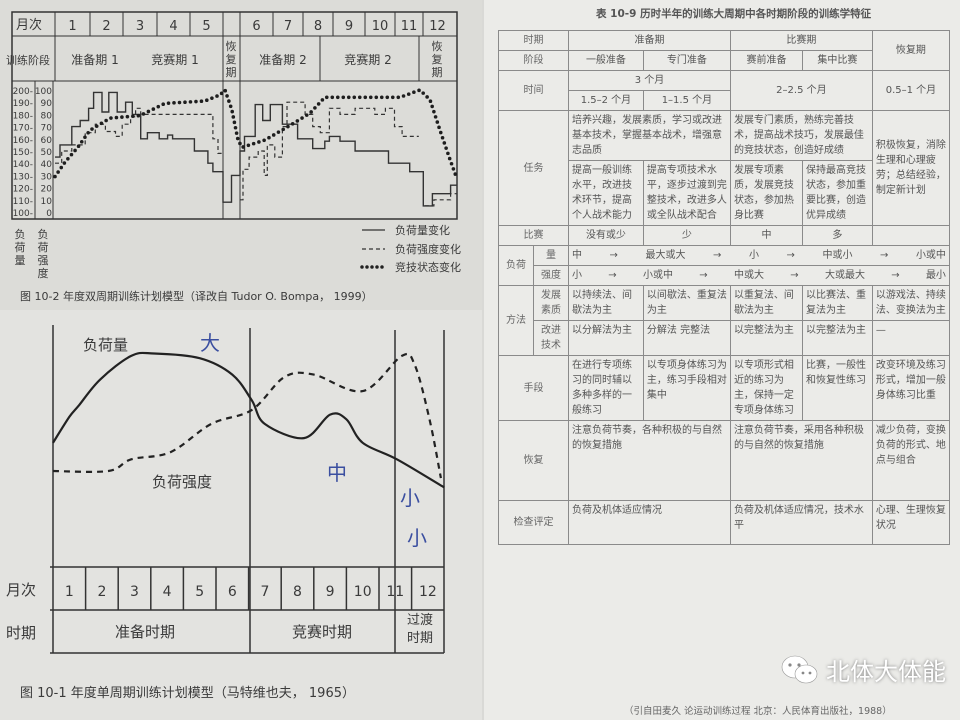 This screenshot has height=720, width=960. Describe the element at coordinates (182, 482) in the screenshot. I see `curve-label-intensity: 负荷强度` at that location.